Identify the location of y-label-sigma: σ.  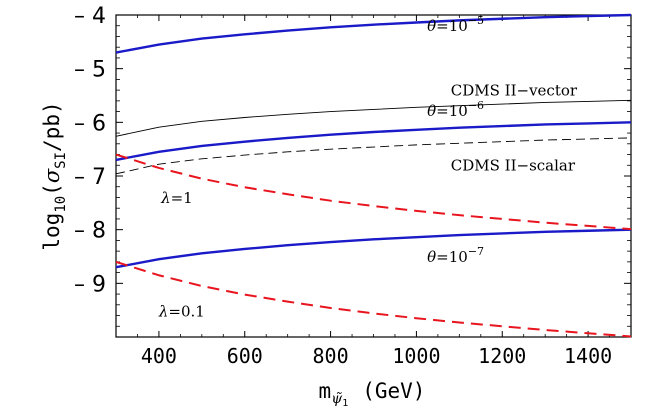
(52, 175).